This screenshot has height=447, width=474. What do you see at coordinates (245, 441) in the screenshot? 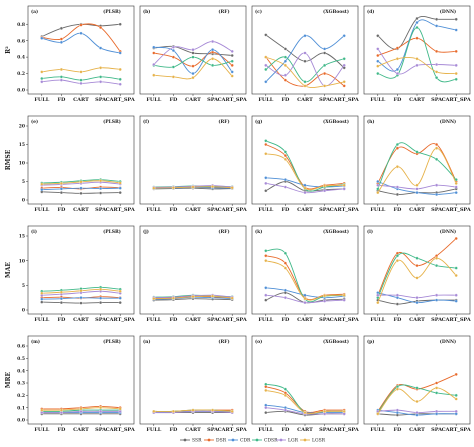
I see `legend-label: CDR` at bounding box center [245, 441].